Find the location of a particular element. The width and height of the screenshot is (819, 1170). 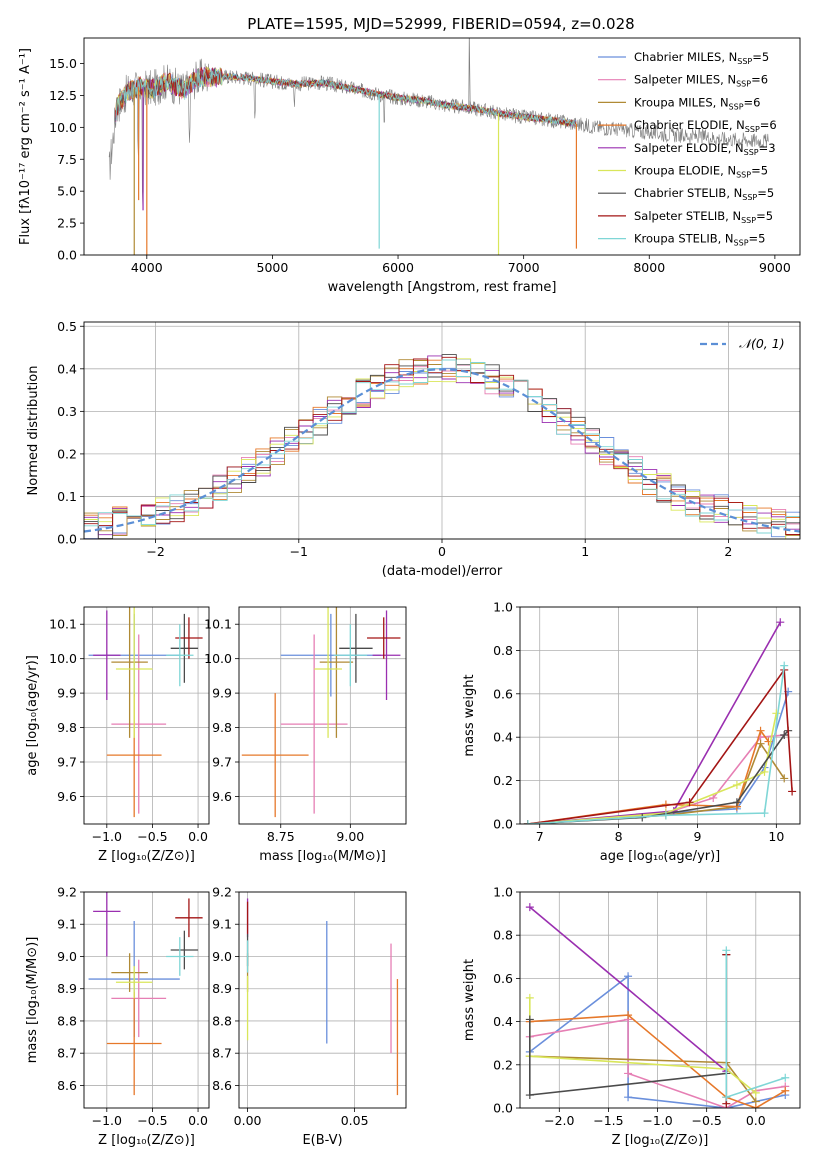

y-tick-label: 5.0 is located at coordinates (67, 191).